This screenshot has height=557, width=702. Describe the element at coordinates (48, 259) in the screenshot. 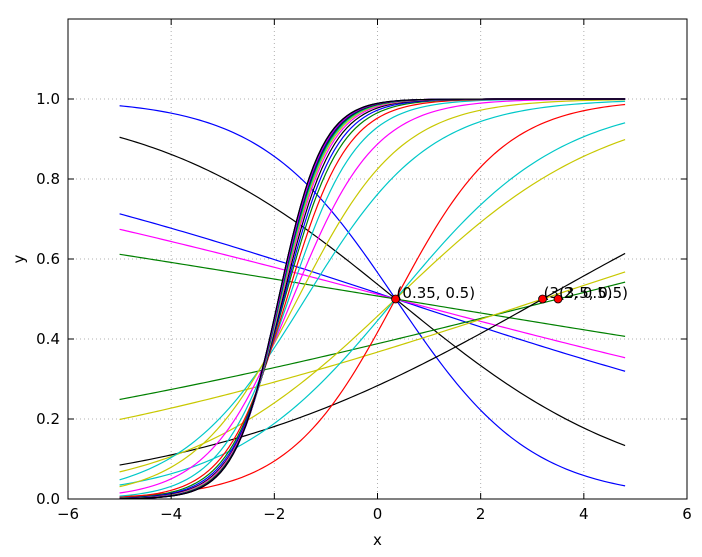

I see `y-tick-label: 0.6` at that location.